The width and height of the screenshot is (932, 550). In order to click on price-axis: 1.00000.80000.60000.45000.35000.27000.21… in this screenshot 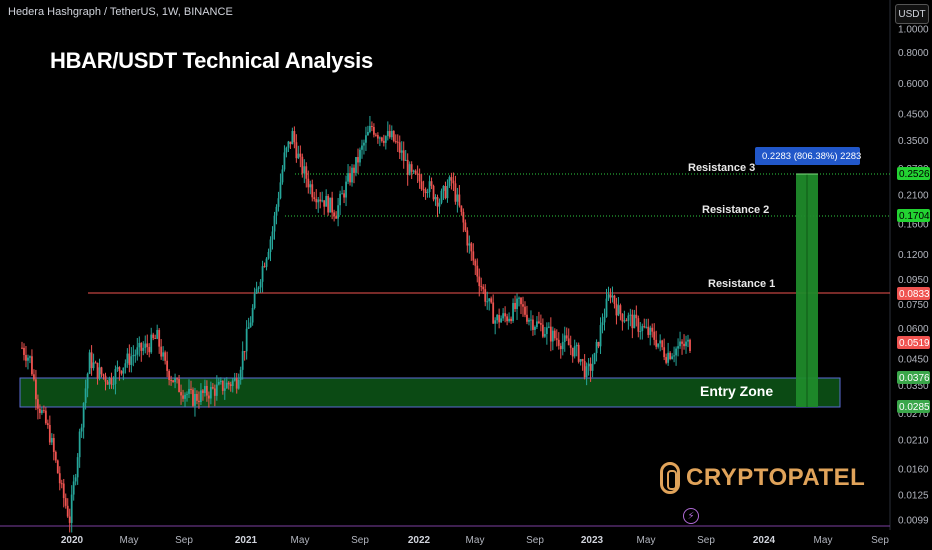, I will do `click(913, 276)`.